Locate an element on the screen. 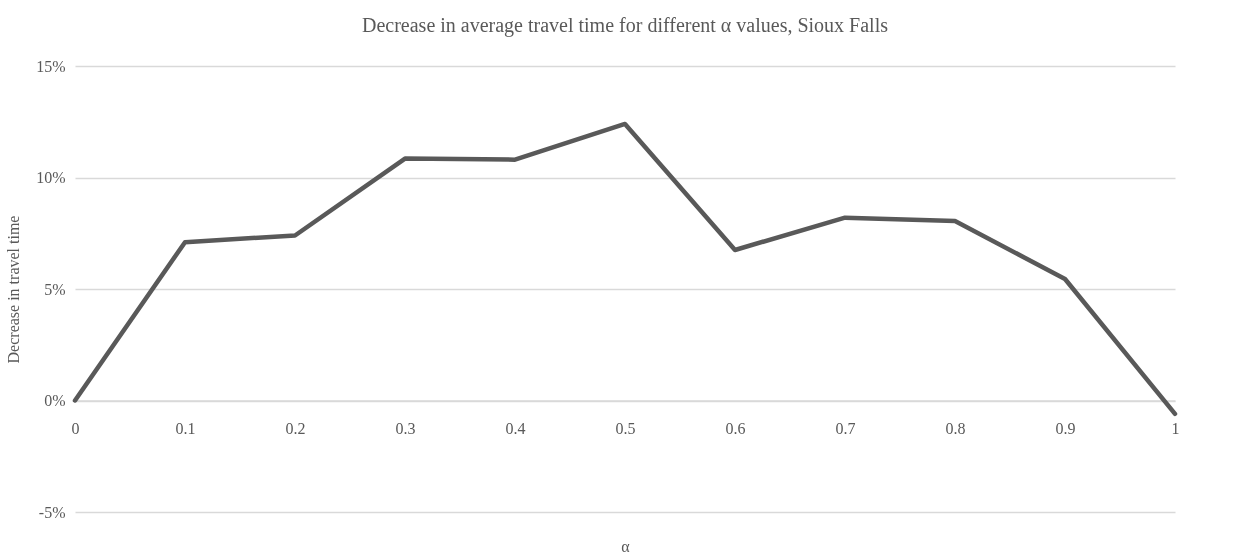  x-tick-label: 0.5 is located at coordinates (625, 428).